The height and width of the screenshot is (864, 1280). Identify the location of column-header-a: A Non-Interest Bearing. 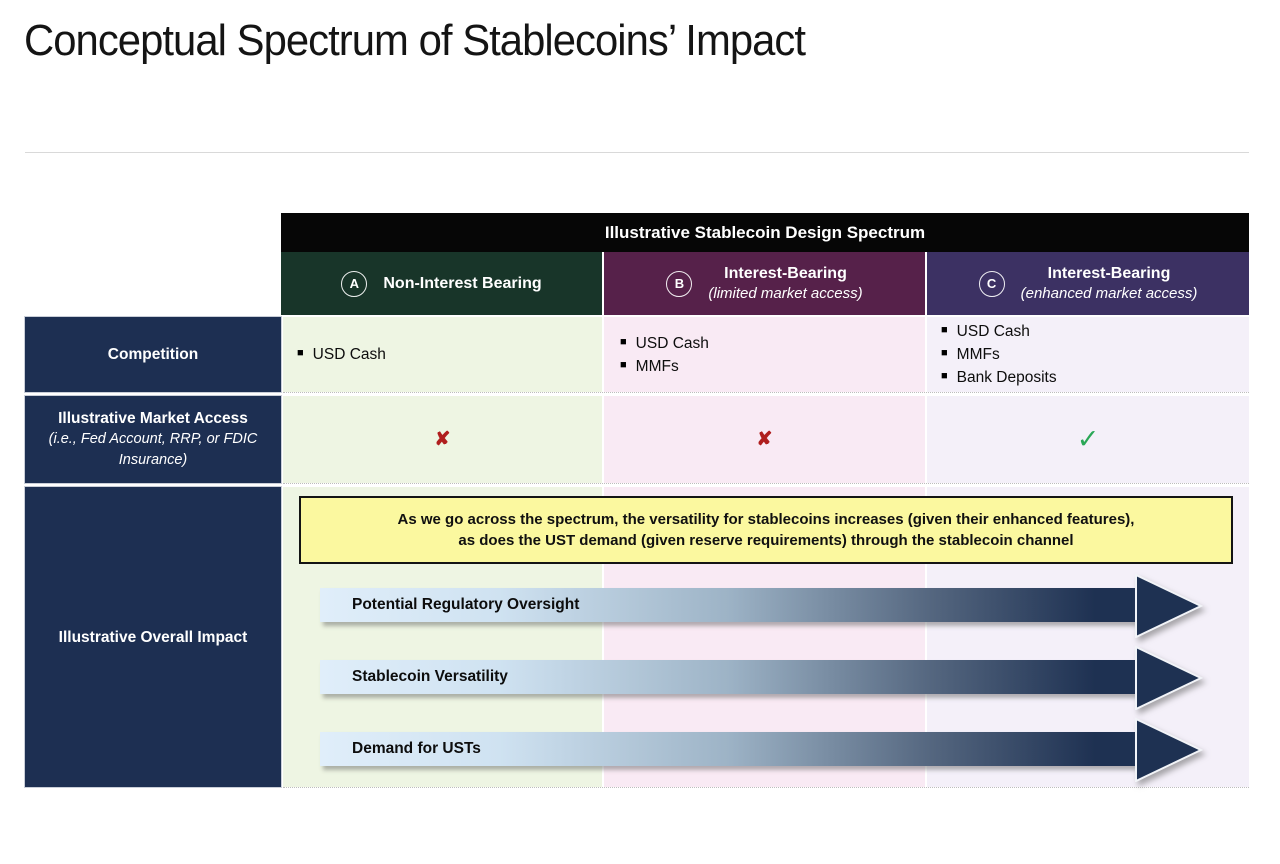
(441, 283).